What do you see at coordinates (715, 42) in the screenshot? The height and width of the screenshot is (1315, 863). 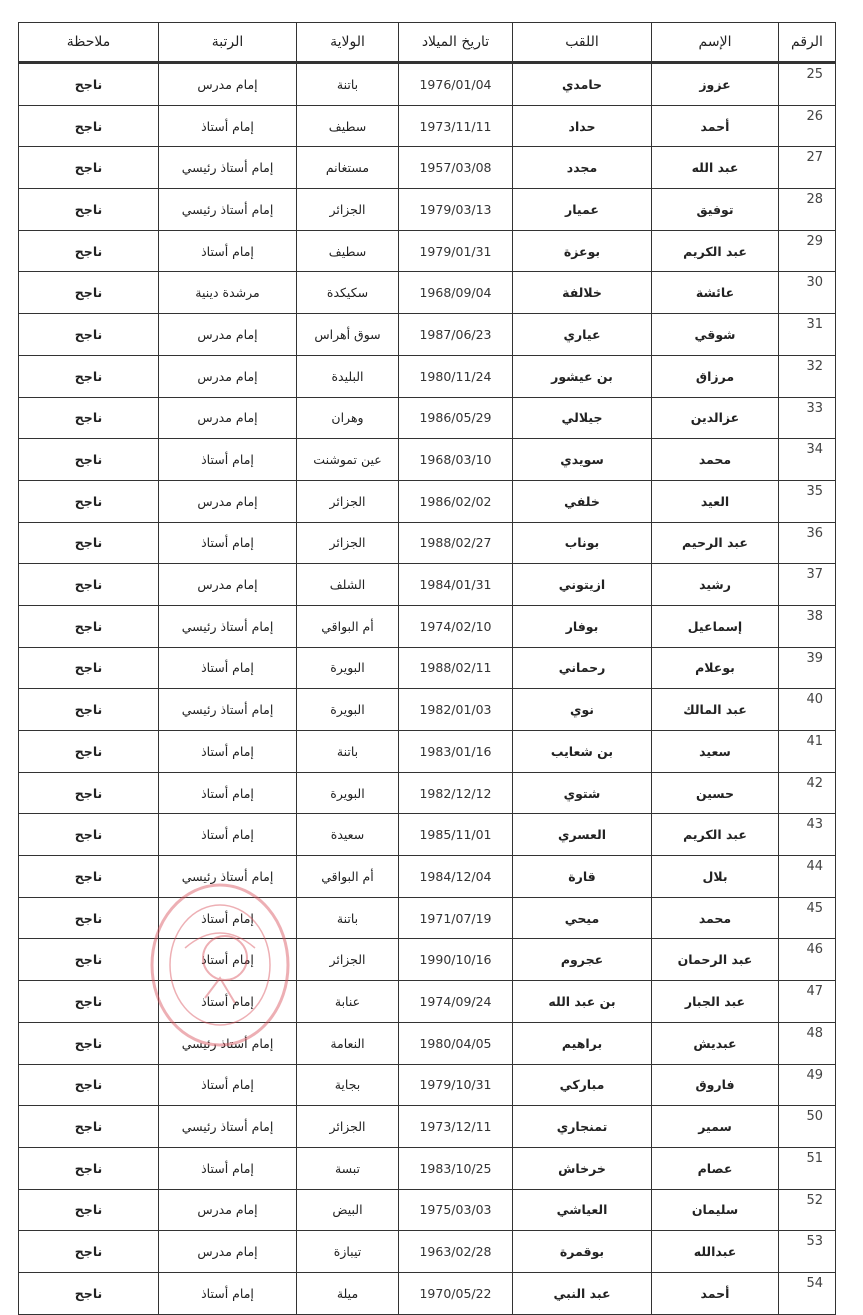 I see `header-first-name: الإسم` at bounding box center [715, 42].